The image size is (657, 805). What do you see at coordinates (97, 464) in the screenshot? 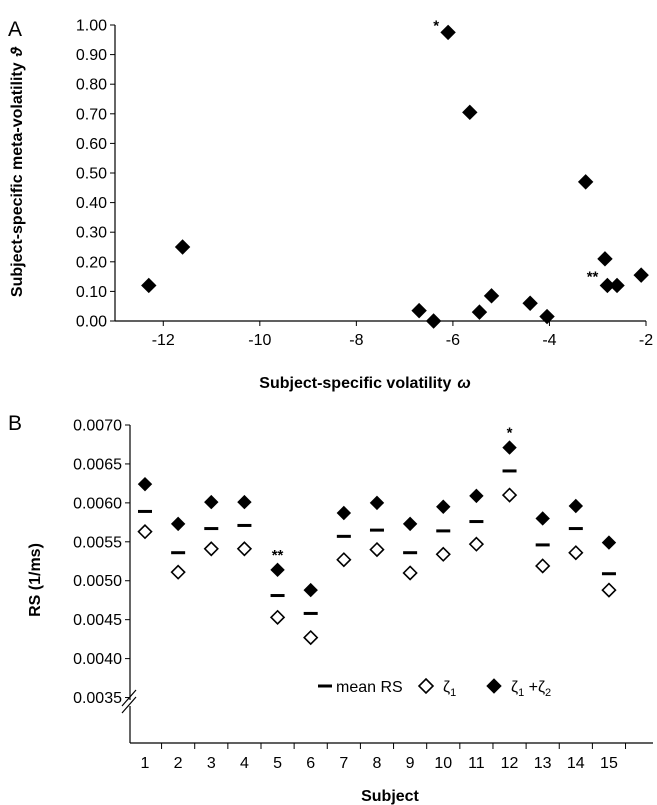
I see `y-tick-label: 0.0065` at bounding box center [97, 464].